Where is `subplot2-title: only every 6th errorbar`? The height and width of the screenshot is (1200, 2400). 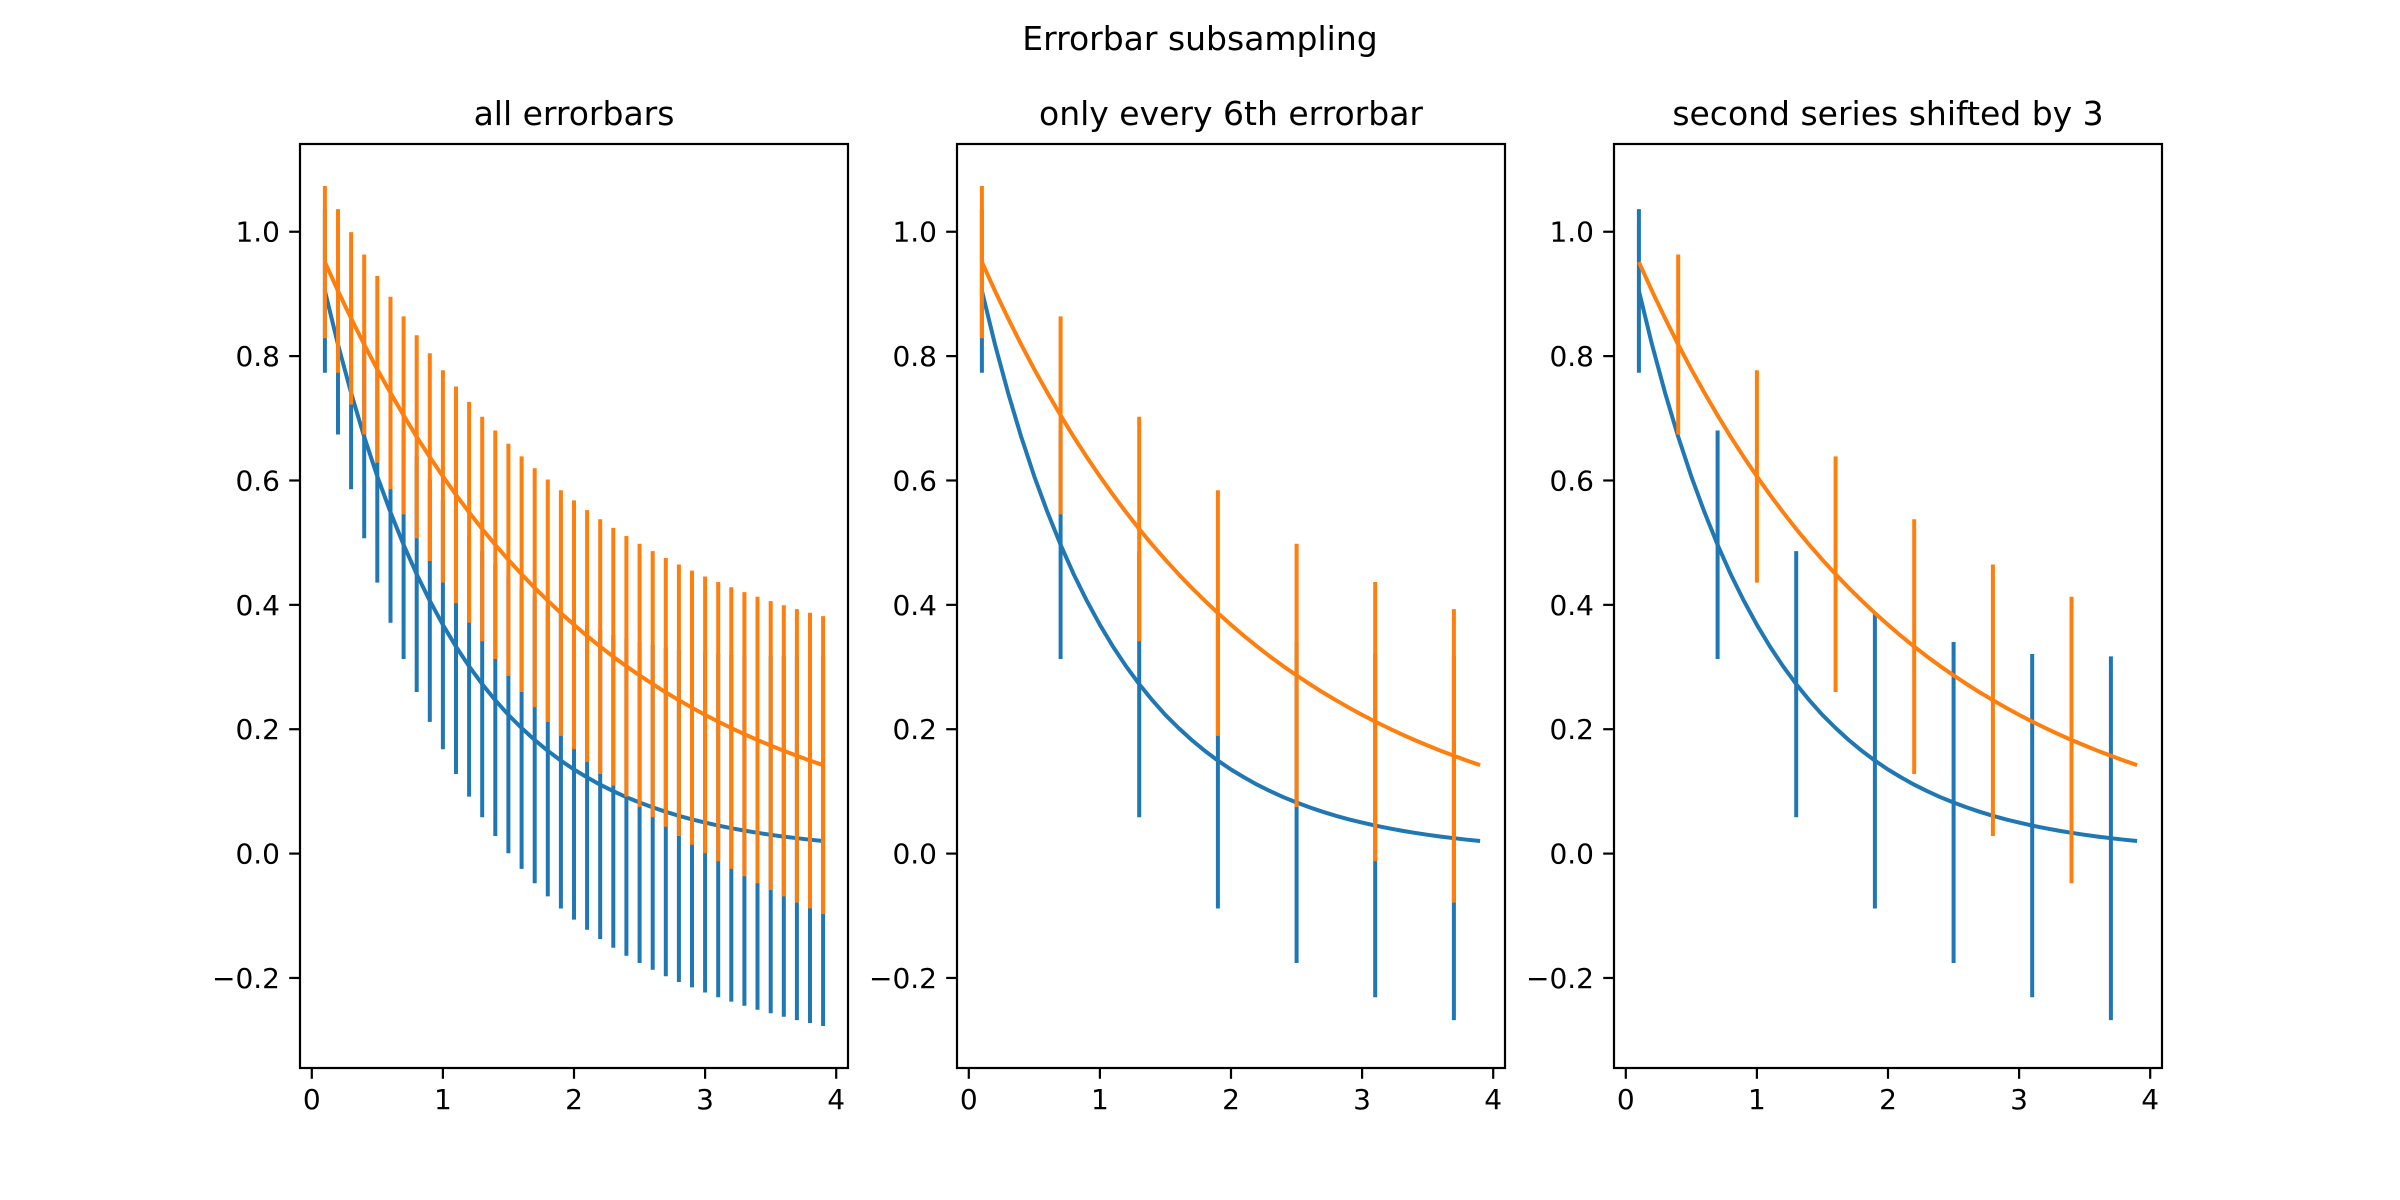 subplot2-title: only every 6th errorbar is located at coordinates (1231, 113).